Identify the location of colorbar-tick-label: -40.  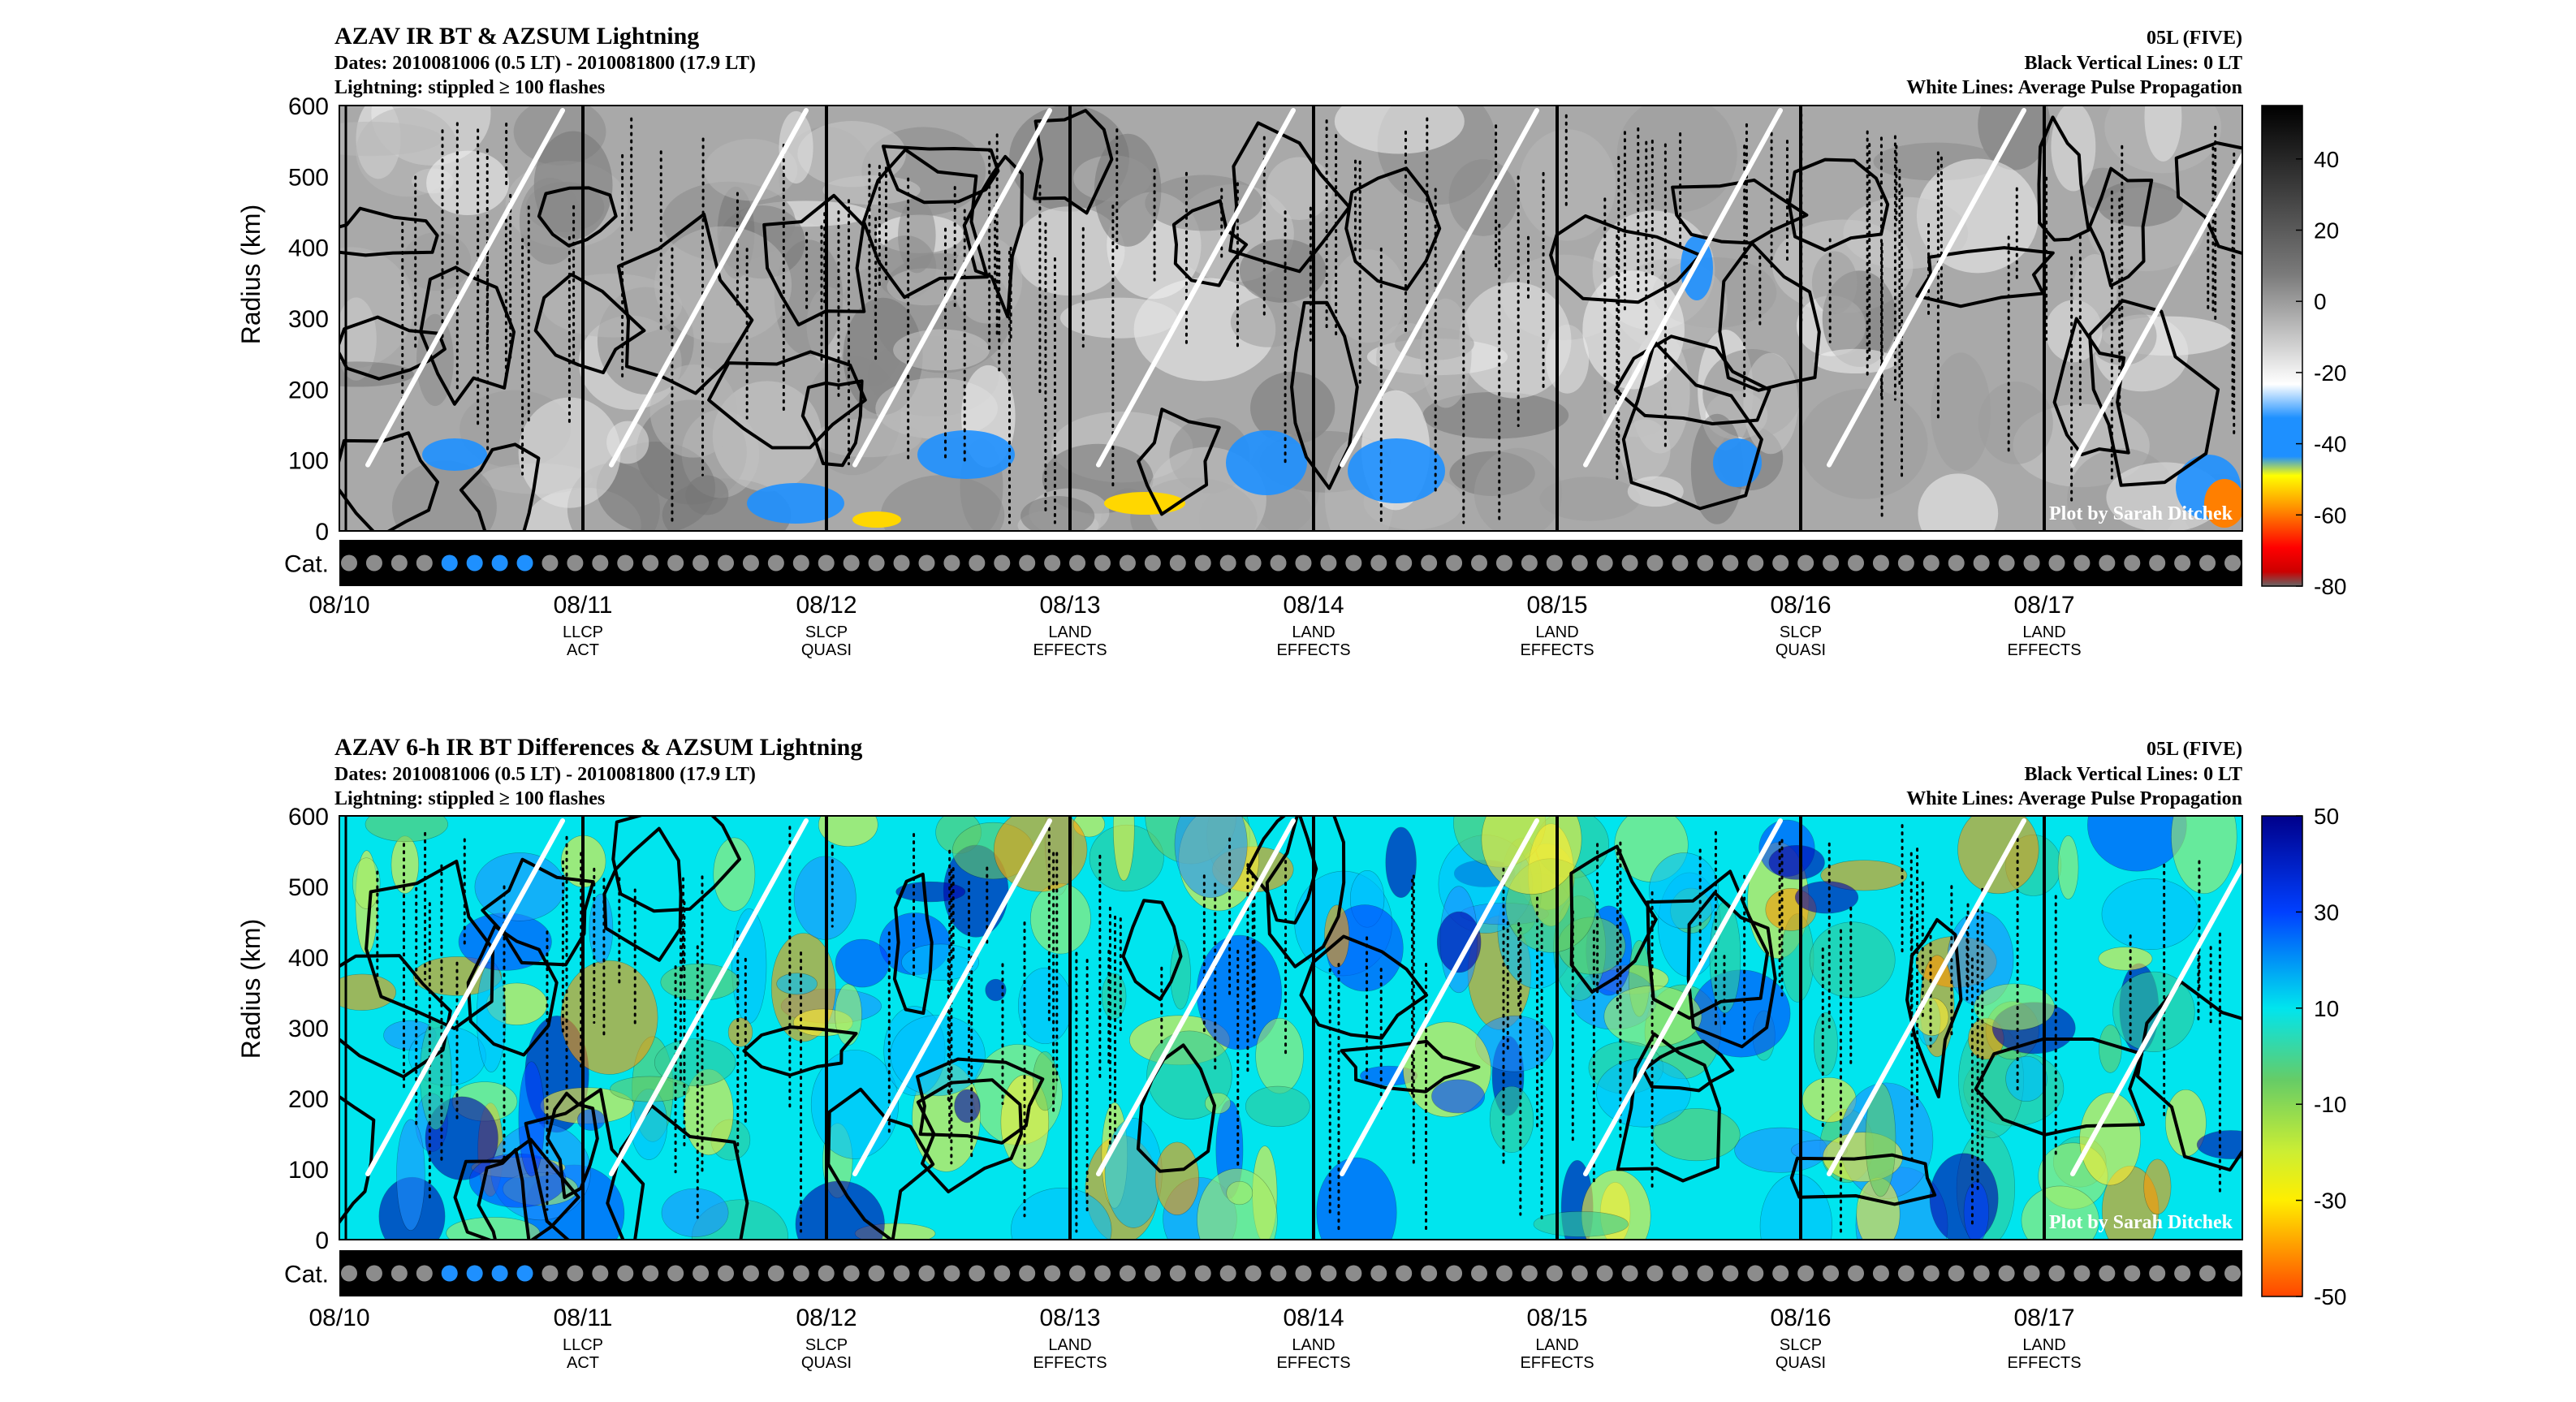
(2330, 444).